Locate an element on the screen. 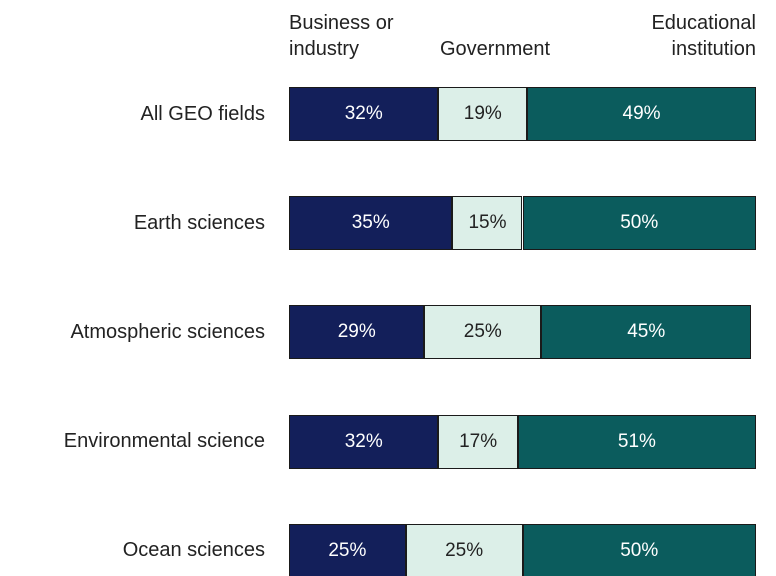 This screenshot has height=576, width=776. legend-label: Business or industry is located at coordinates (341, 36).